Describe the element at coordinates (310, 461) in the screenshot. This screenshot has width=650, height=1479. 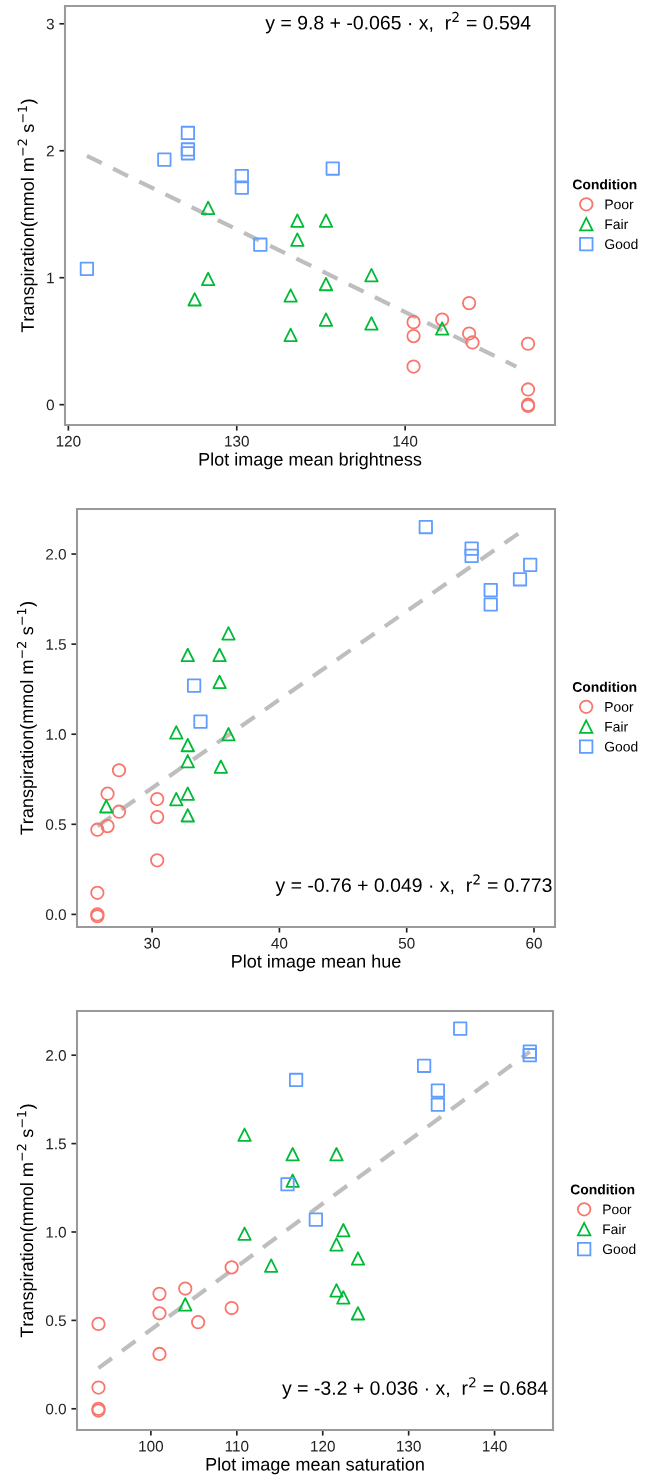
I see `x-axis-title: Plot image mean brightness` at that location.